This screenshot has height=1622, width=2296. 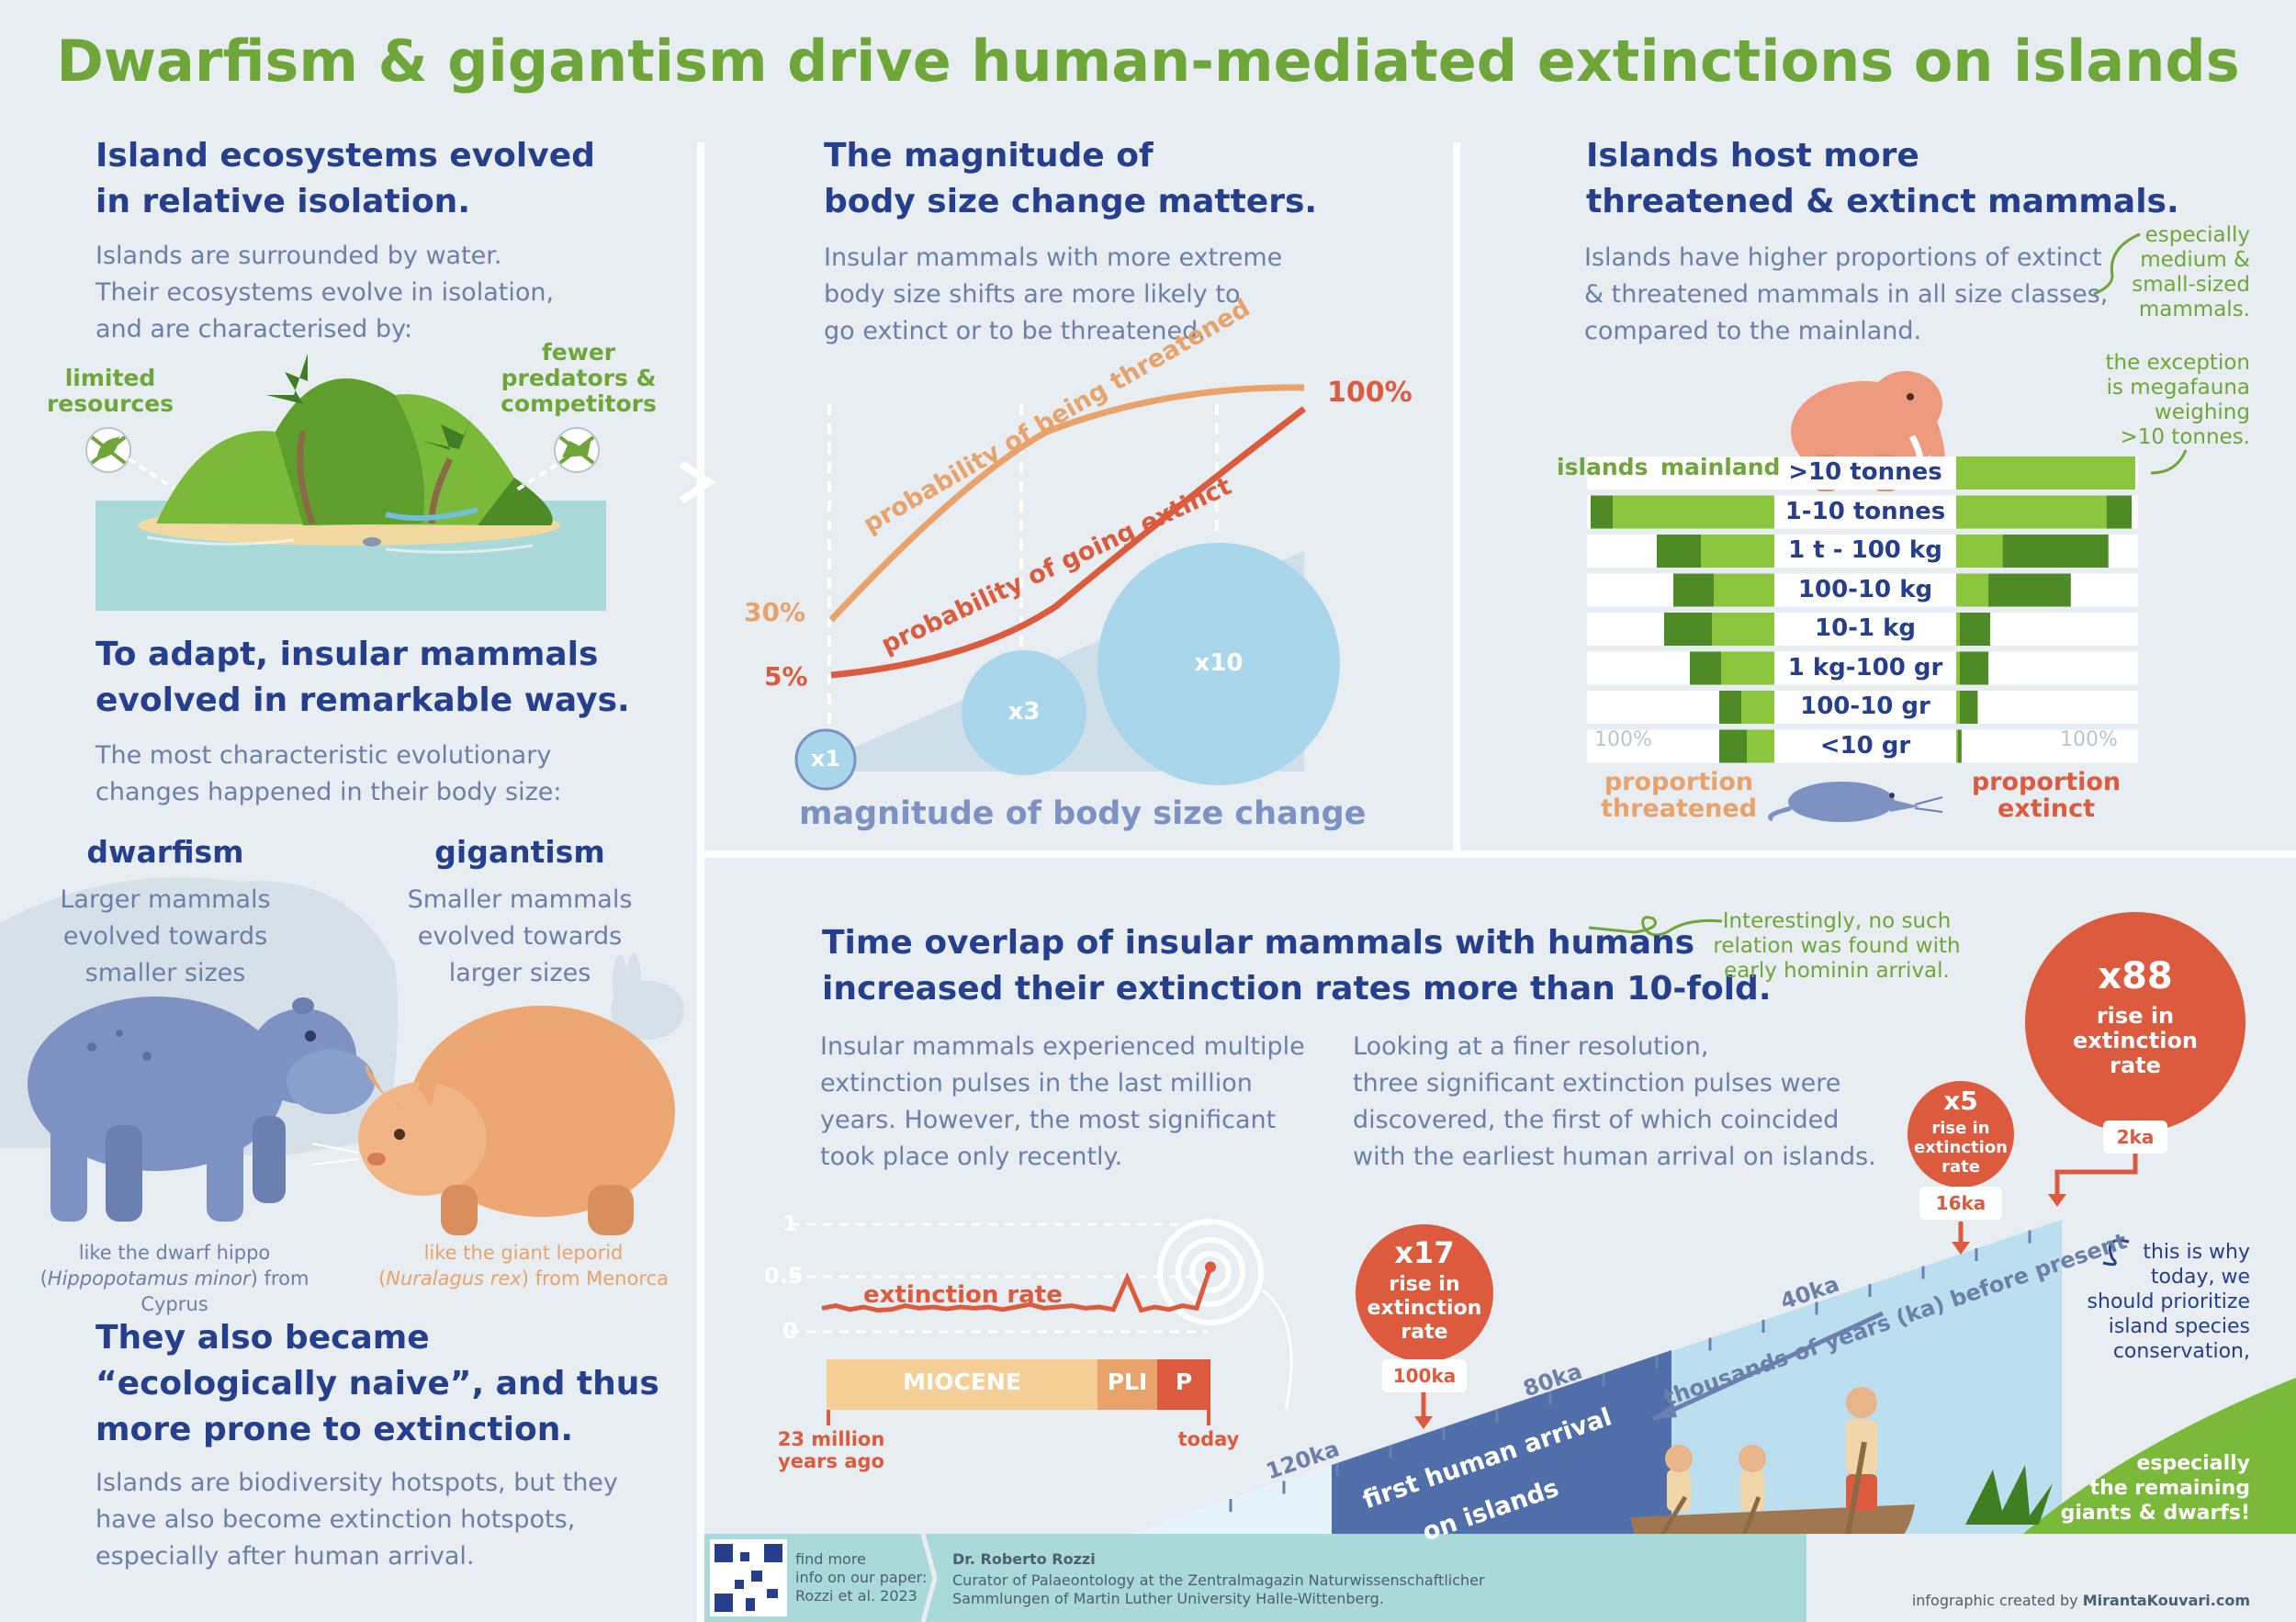 What do you see at coordinates (1679, 808) in the screenshot?
I see `label-proportion-threatened-2: threatened` at bounding box center [1679, 808].